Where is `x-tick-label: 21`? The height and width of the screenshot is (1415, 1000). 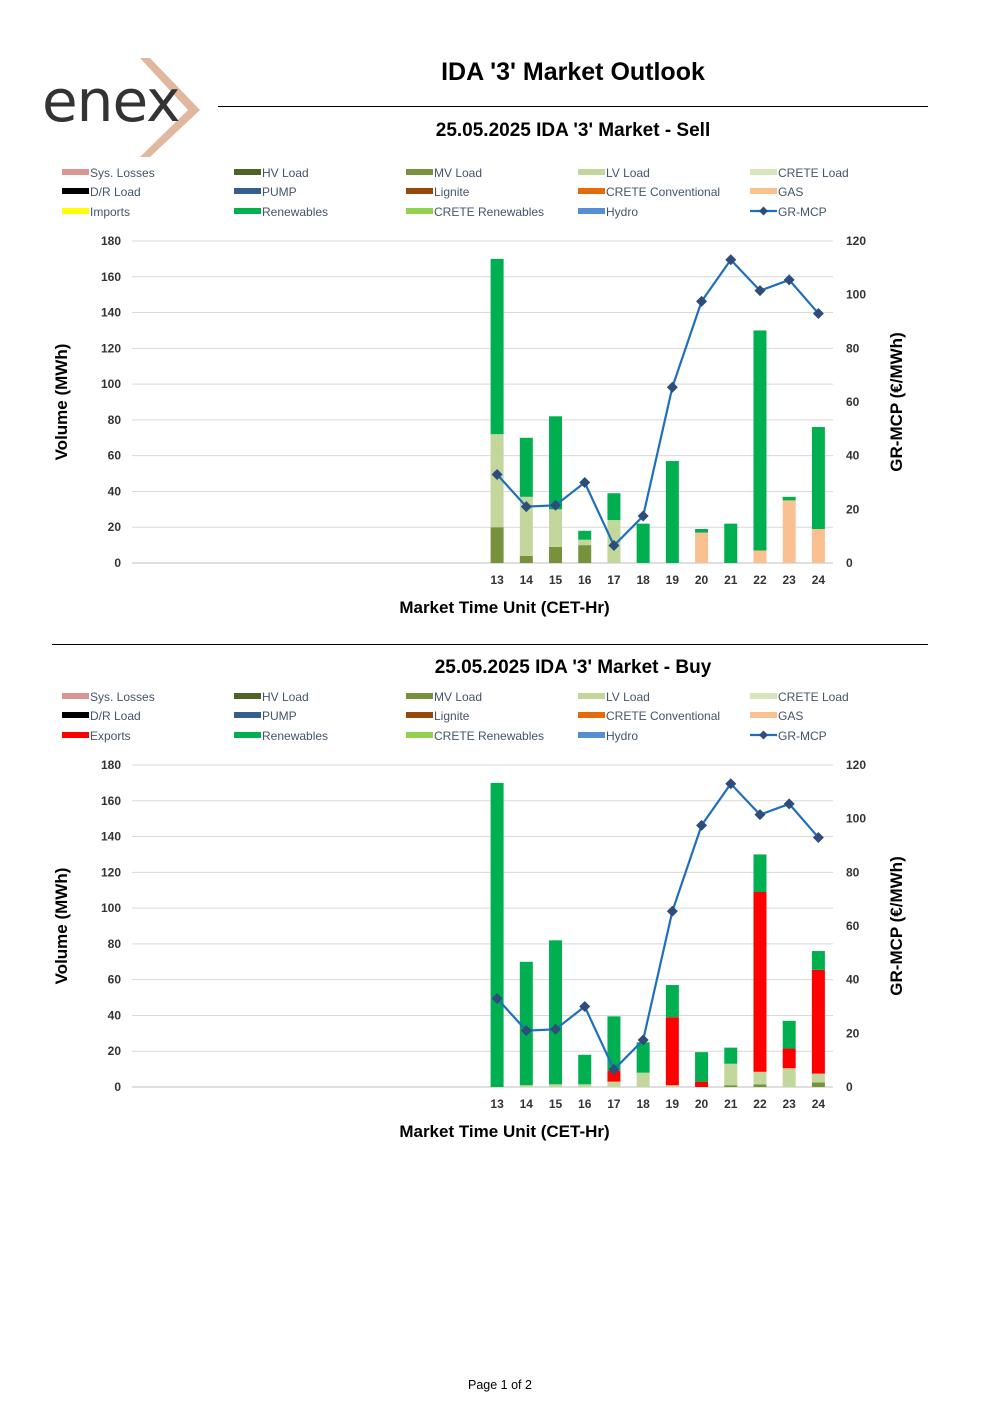 x-tick-label: 21 is located at coordinates (731, 1104).